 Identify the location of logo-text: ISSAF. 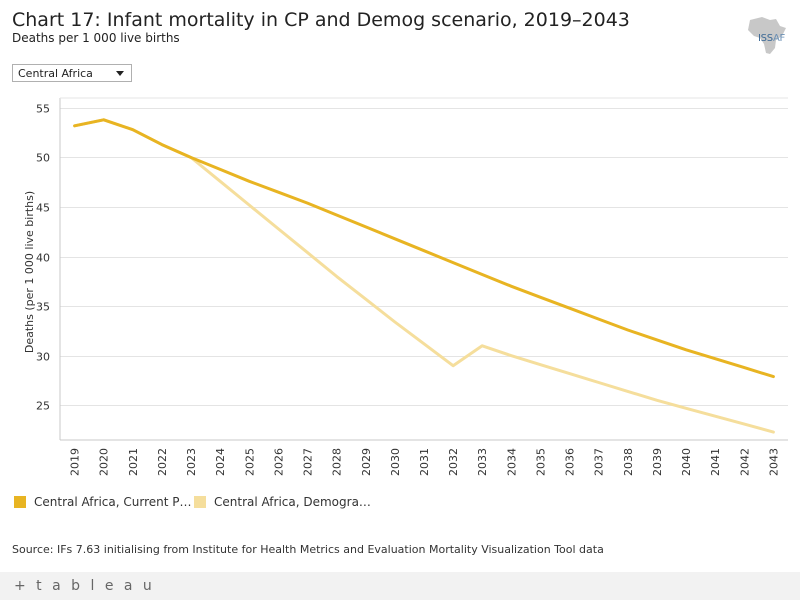
(771, 38).